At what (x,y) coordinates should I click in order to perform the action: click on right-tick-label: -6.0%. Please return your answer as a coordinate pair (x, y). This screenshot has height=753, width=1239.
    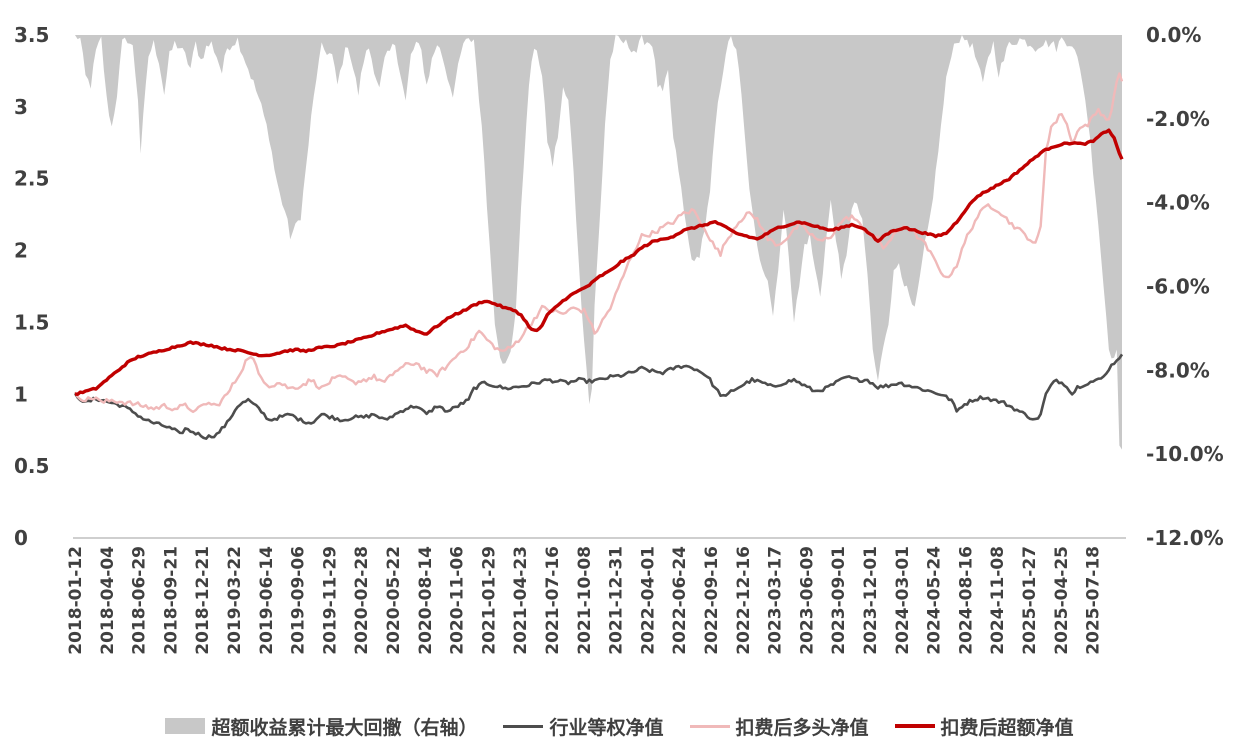
    Looking at the image, I should click on (1178, 287).